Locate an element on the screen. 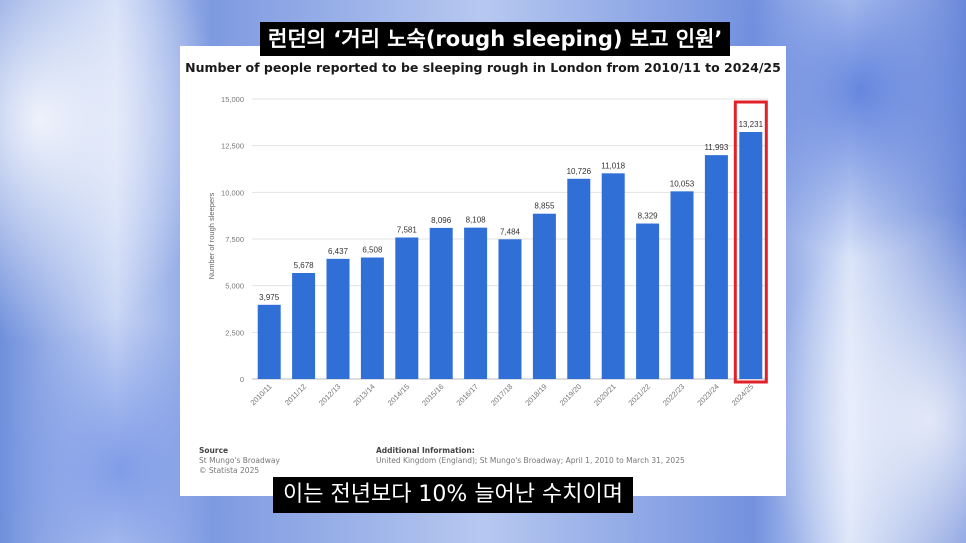 This screenshot has width=966, height=543. source-line1: St Mungo's Broadway is located at coordinates (239, 460).